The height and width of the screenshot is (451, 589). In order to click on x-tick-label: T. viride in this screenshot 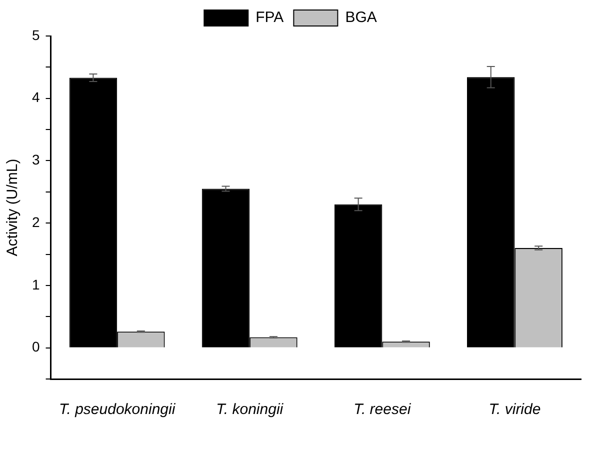, I will do `click(514, 409)`.